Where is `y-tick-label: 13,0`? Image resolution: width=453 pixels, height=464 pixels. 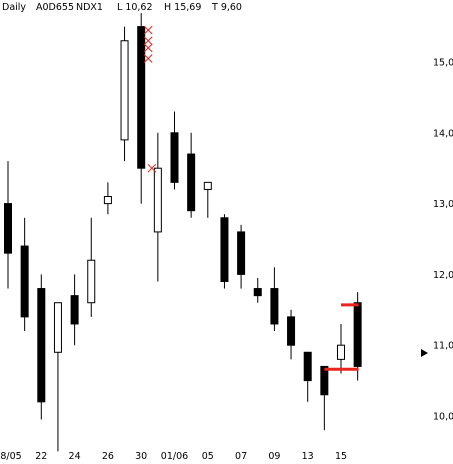
y-tick-label: 13,0 is located at coordinates (443, 204).